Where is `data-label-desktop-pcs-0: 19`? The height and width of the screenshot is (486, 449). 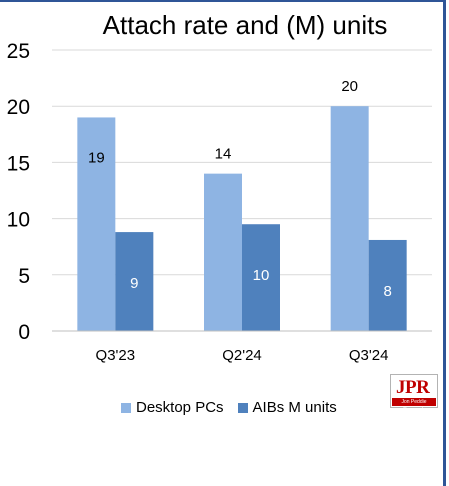 data-label-desktop-pcs-0: 19 is located at coordinates (96, 157).